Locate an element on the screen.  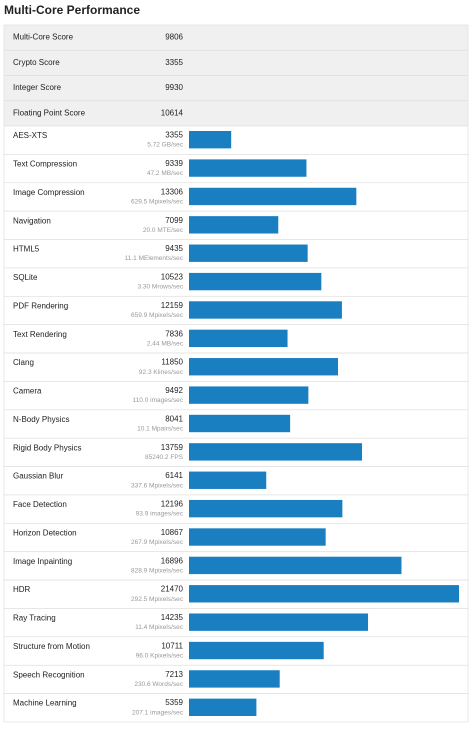
benchmark-score: 13759 is located at coordinates (172, 447).